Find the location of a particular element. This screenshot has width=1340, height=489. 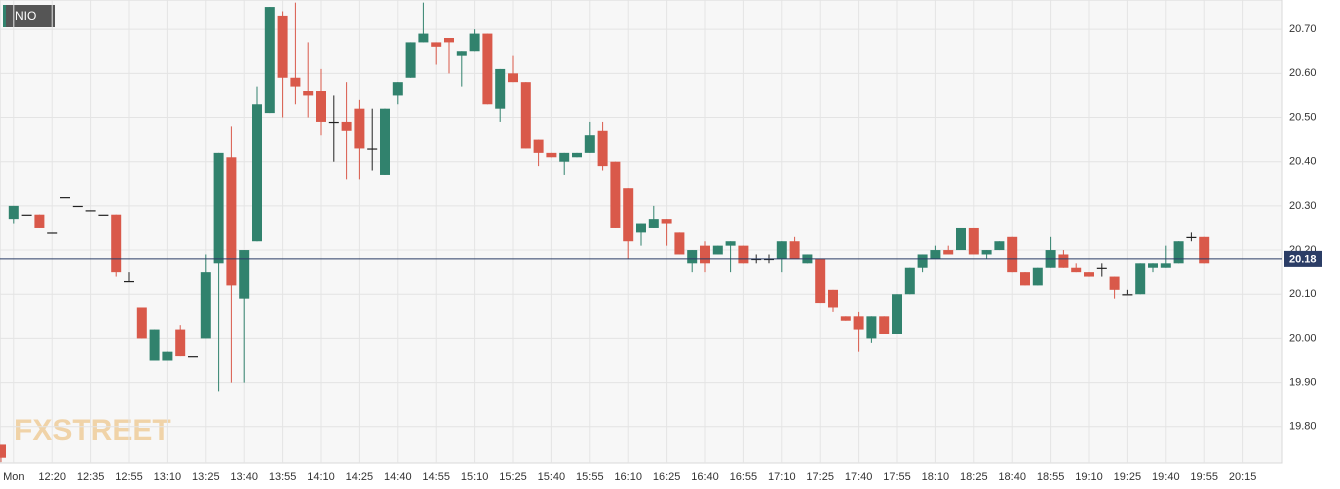

x-tick-label: 18:40 is located at coordinates (1012, 477).